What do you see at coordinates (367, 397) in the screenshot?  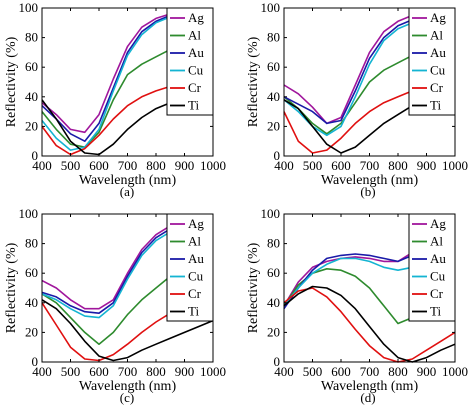 I see `panel-label: (d)` at bounding box center [367, 397].